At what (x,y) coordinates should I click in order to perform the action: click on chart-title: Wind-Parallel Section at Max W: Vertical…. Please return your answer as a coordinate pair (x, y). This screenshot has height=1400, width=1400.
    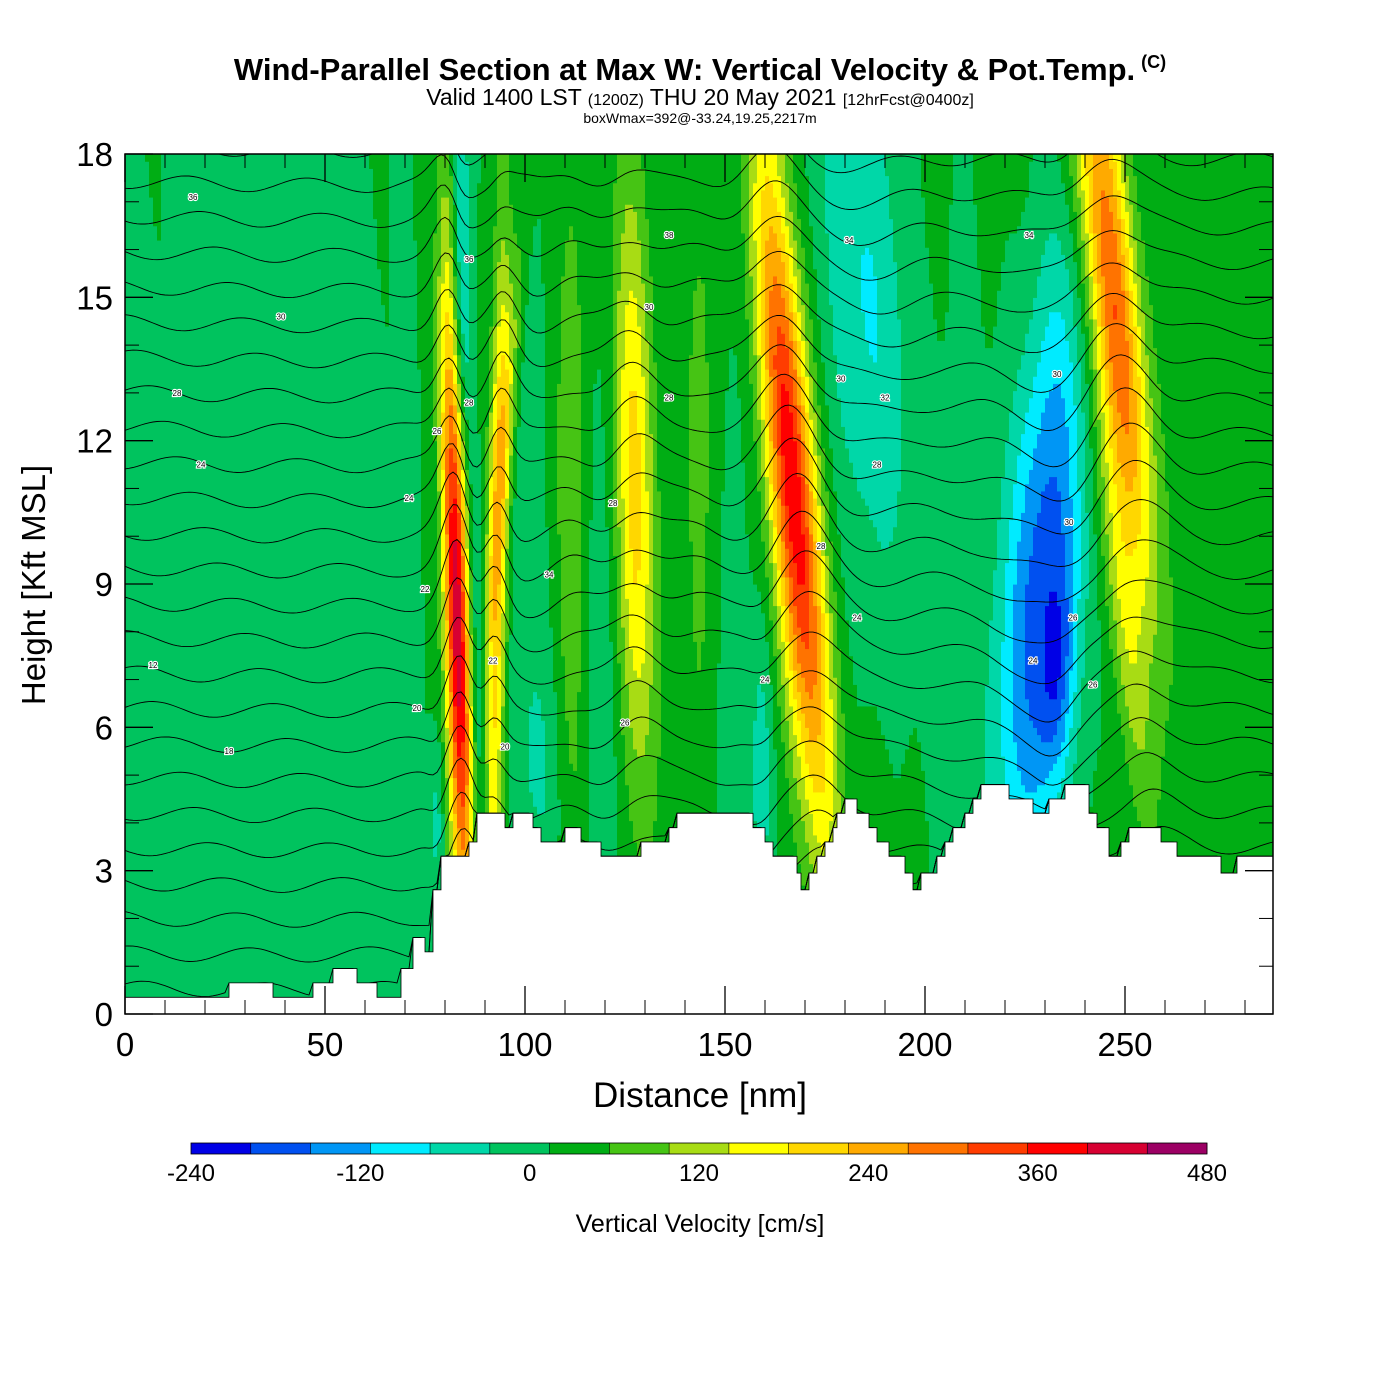
    Looking at the image, I should click on (700, 69).